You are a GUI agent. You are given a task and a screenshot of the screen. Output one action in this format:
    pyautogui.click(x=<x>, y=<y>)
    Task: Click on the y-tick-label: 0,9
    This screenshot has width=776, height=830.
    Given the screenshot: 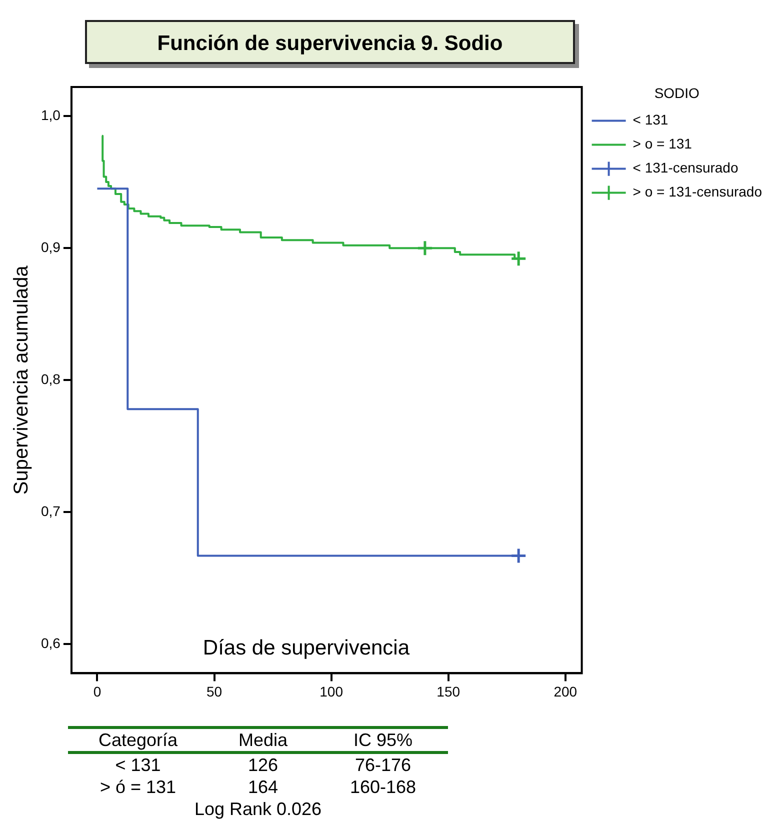 What is the action you would take?
    pyautogui.click(x=50, y=246)
    